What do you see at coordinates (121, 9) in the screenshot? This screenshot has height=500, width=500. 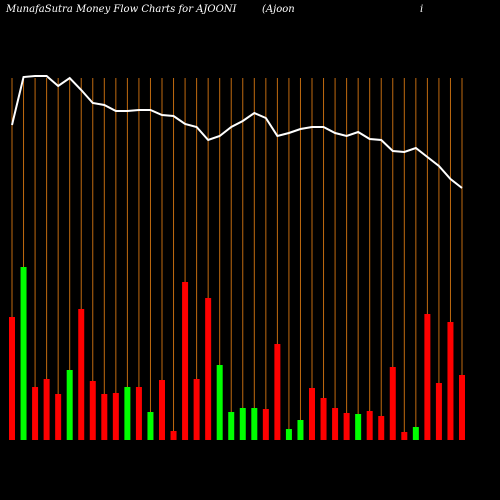 I see `chart-title: MunafaSutra Money Flow Charts for AJOONI` at bounding box center [121, 9].